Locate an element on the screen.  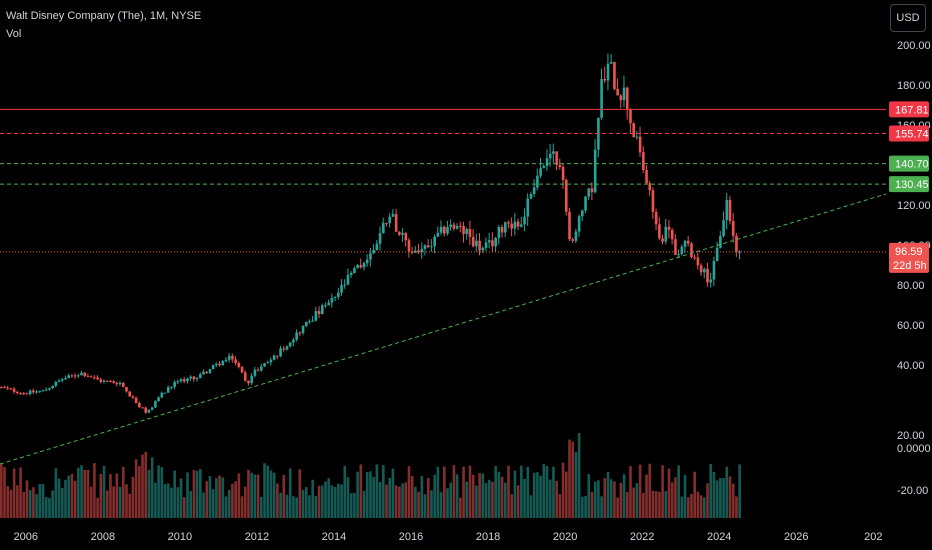
volume-label: Vol is located at coordinates (14, 34).